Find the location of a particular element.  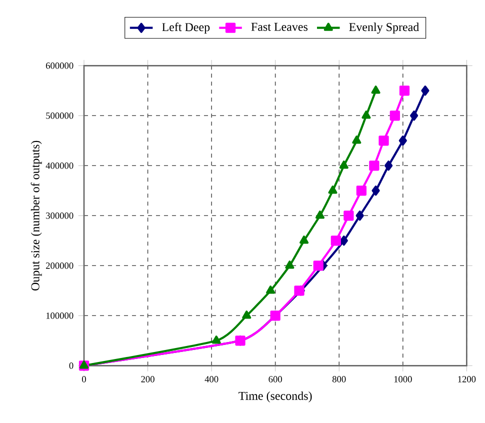

x-tick-label: 600 is located at coordinates (275, 379).